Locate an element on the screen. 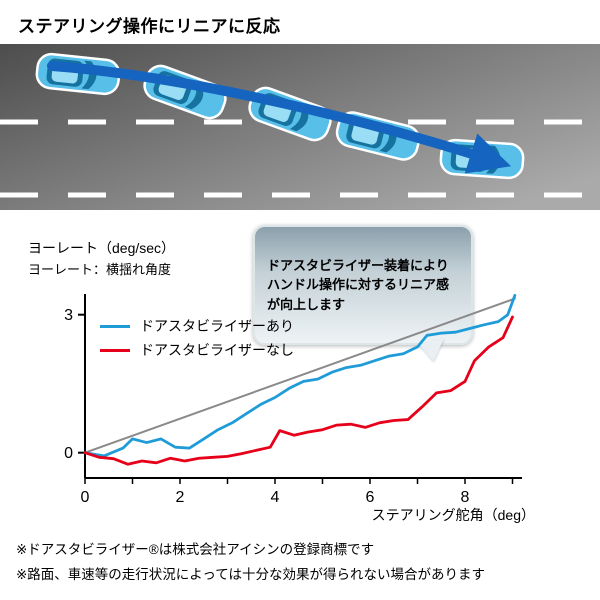 The width and height of the screenshot is (600, 600). footnote-trademark: ※ドアスタビライザー®は株式会社アイシンの登録商標です is located at coordinates (195, 549).